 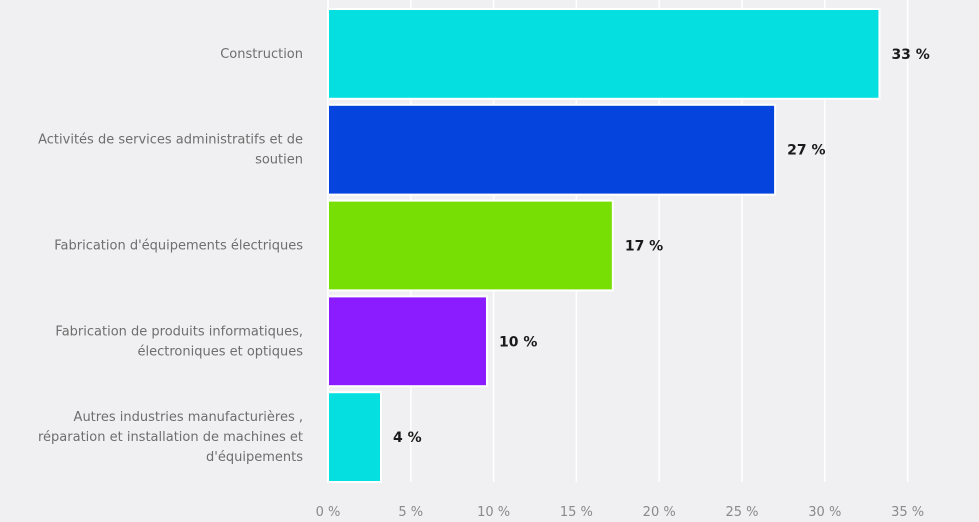 What do you see at coordinates (407, 438) in the screenshot?
I see `data-label: 4 %` at bounding box center [407, 438].